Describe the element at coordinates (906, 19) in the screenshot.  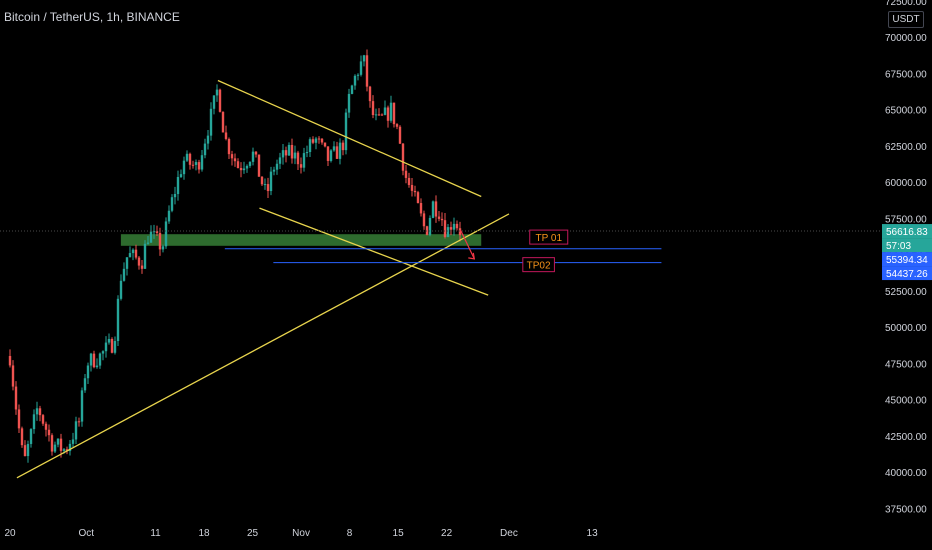
I see `currency-button: USDT` at that location.